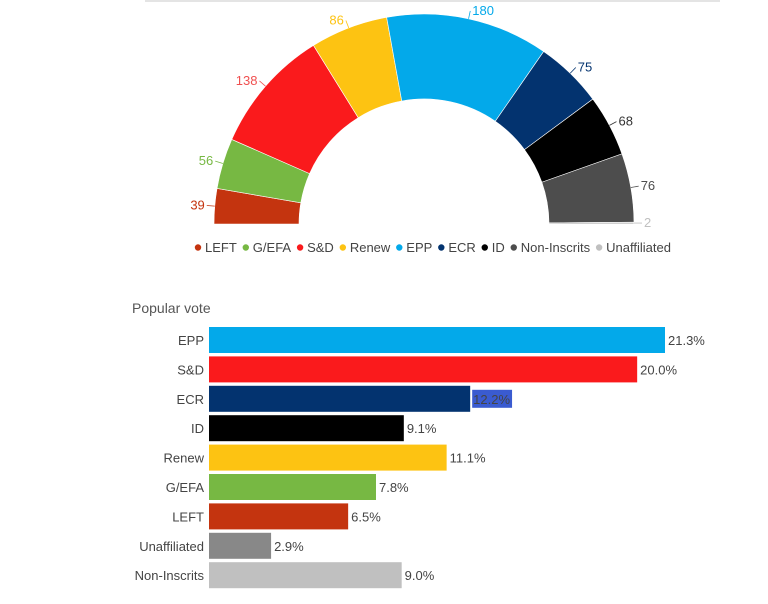  I want to click on slice-value-label: 68, so click(625, 121).